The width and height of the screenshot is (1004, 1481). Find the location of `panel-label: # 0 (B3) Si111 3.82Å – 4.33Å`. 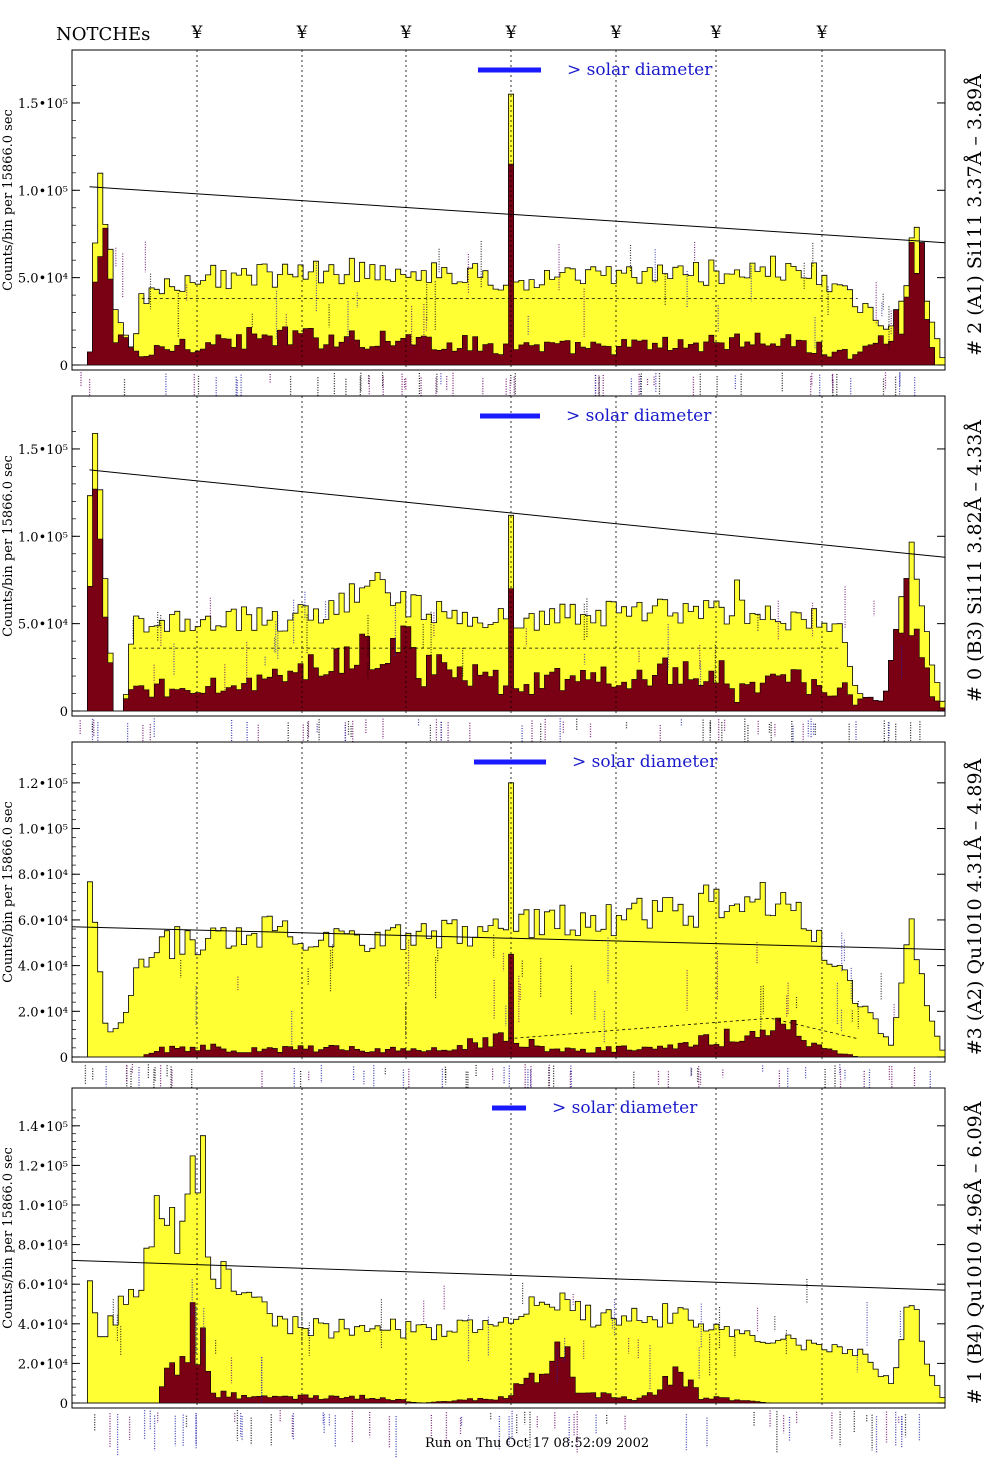

panel-label: # 0 (B3) Si111 3.82Å – 4.33Å is located at coordinates (975, 561).